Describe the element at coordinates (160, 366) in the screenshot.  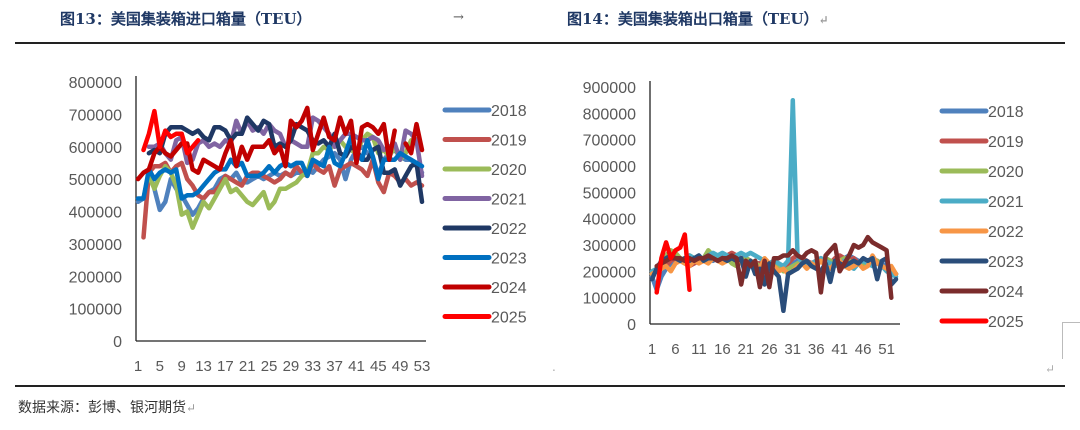
I see `x-tick-label: 5` at that location.